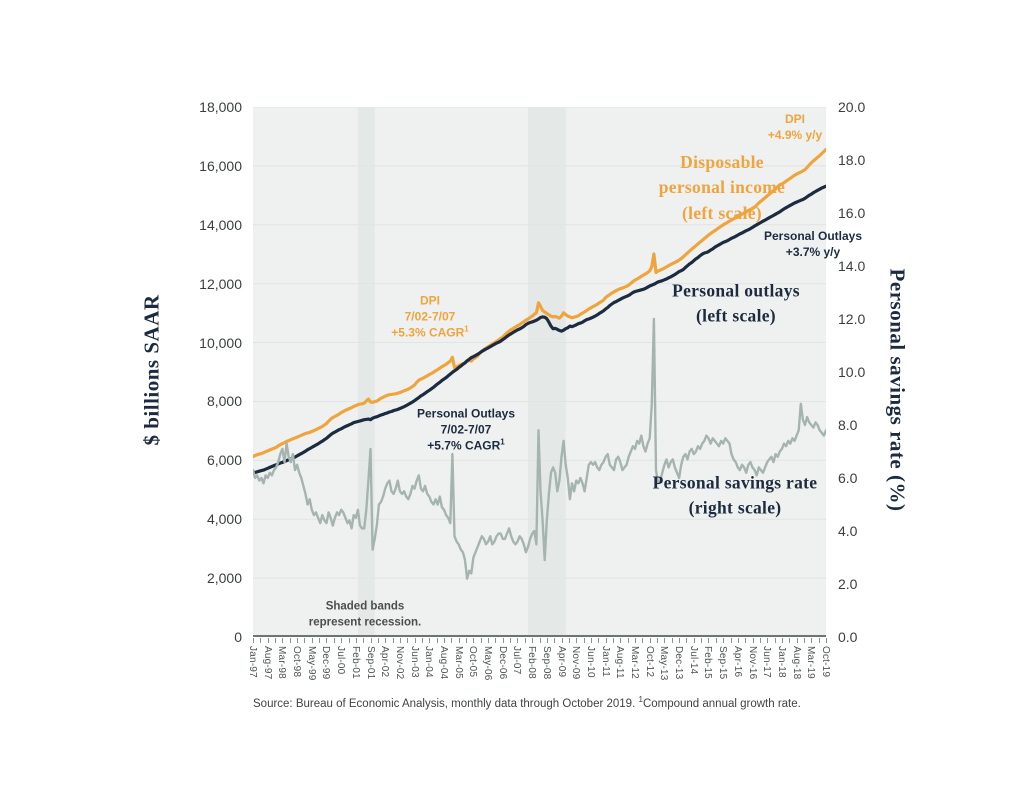 Image resolution: width=1024 pixels, height=792 pixels. I want to click on x-tick-label: Aug-11, so click(620, 662).